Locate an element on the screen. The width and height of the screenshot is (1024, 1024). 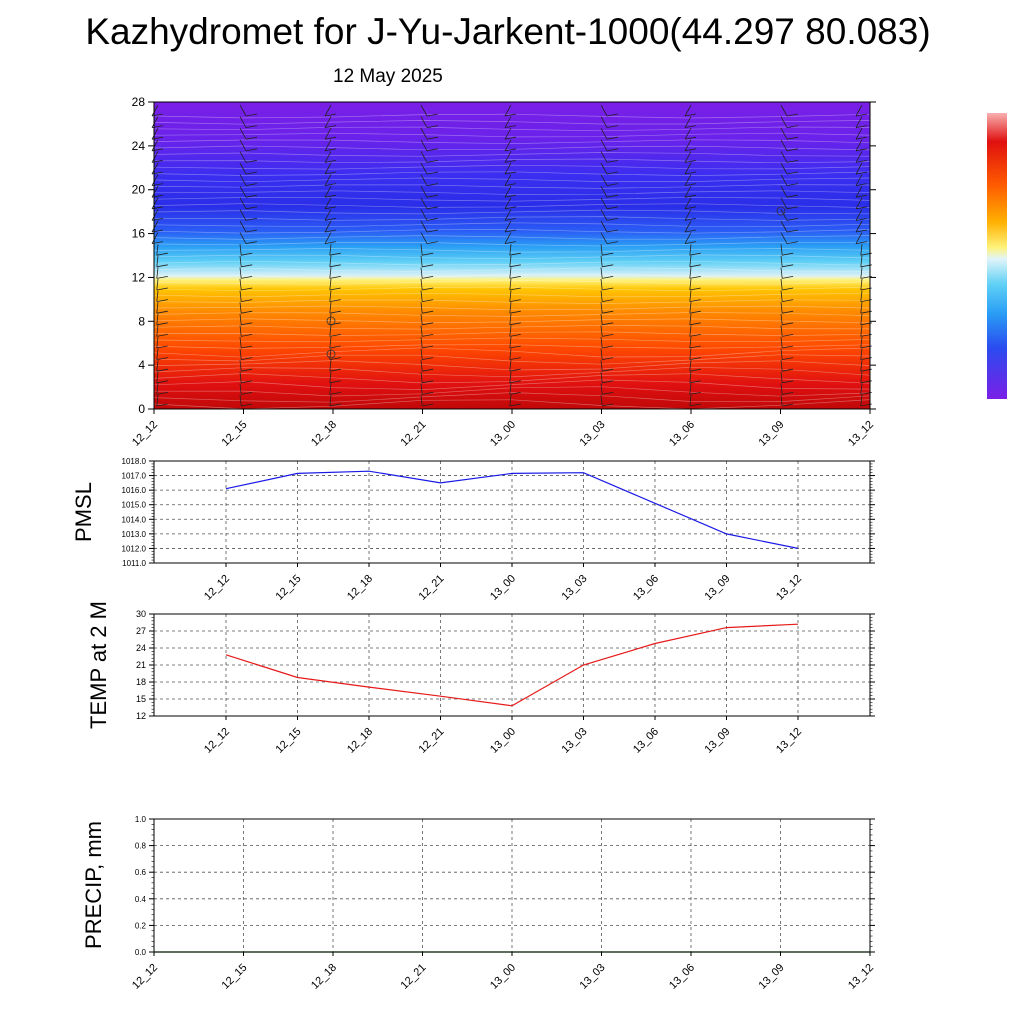
pmsl-series-line is located at coordinates (512, 509).